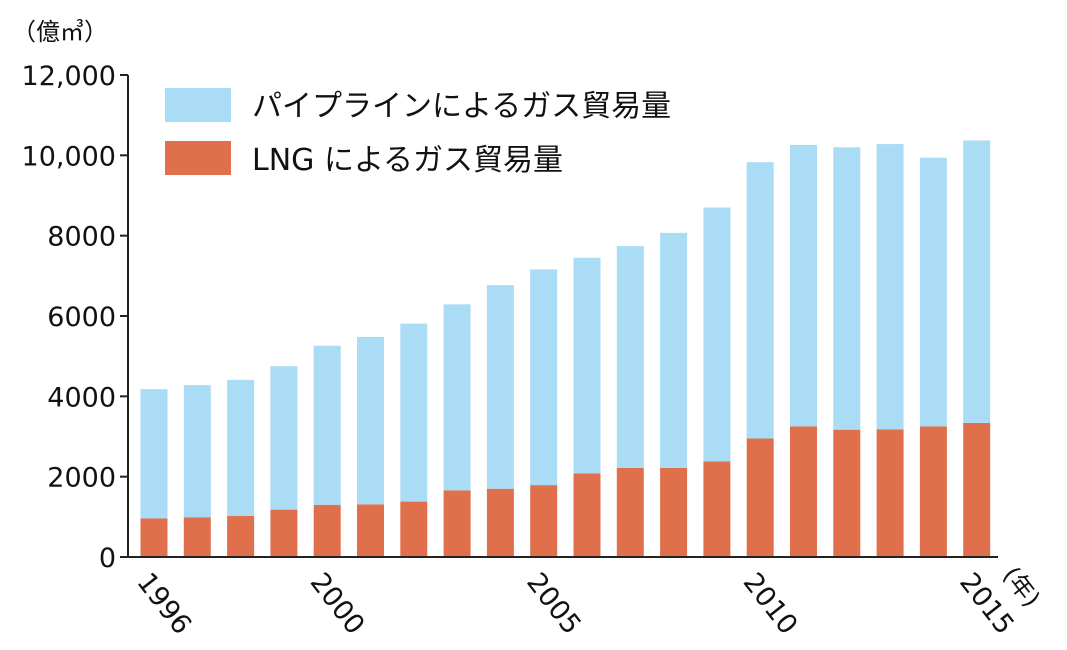 The image size is (1067, 650). Describe the element at coordinates (198, 158) in the screenshot. I see `legend-swatch-lng` at that location.